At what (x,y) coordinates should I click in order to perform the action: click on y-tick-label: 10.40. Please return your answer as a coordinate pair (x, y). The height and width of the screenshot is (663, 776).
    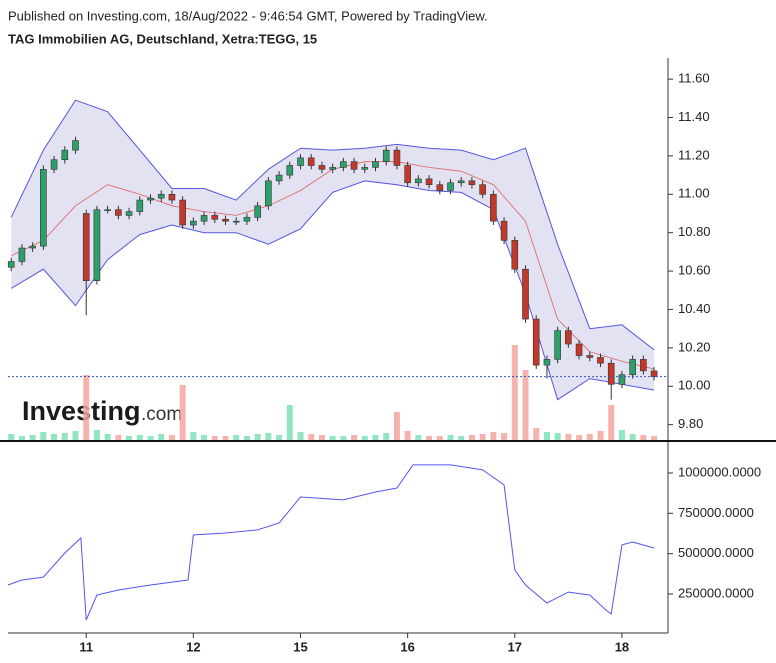
    Looking at the image, I should click on (694, 308).